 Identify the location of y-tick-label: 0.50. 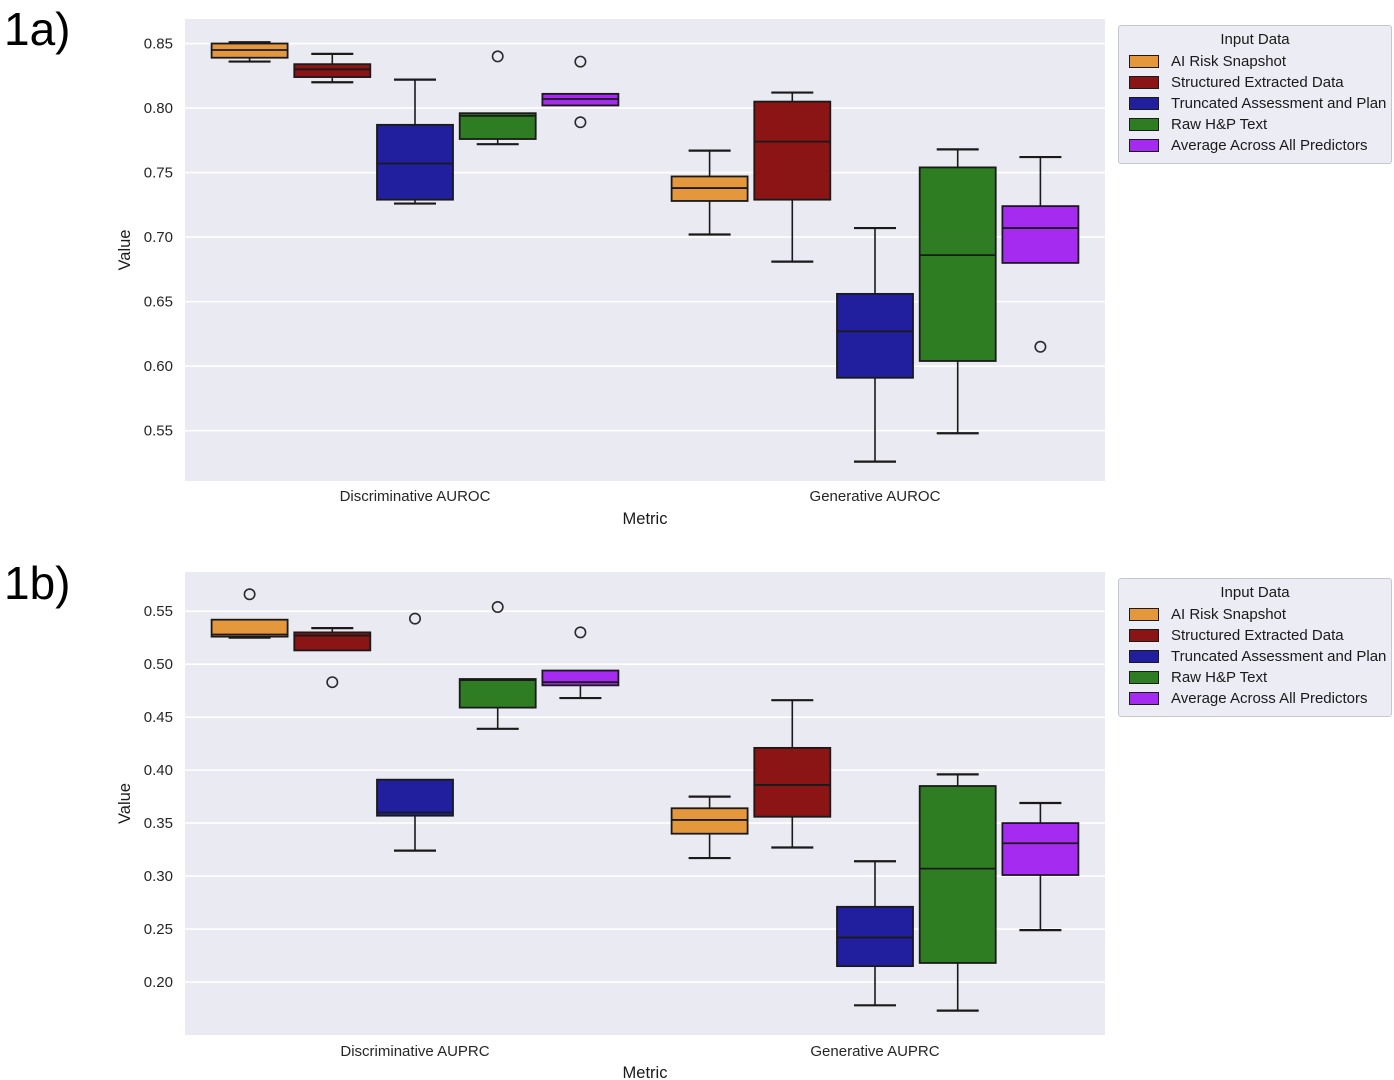
(158, 664).